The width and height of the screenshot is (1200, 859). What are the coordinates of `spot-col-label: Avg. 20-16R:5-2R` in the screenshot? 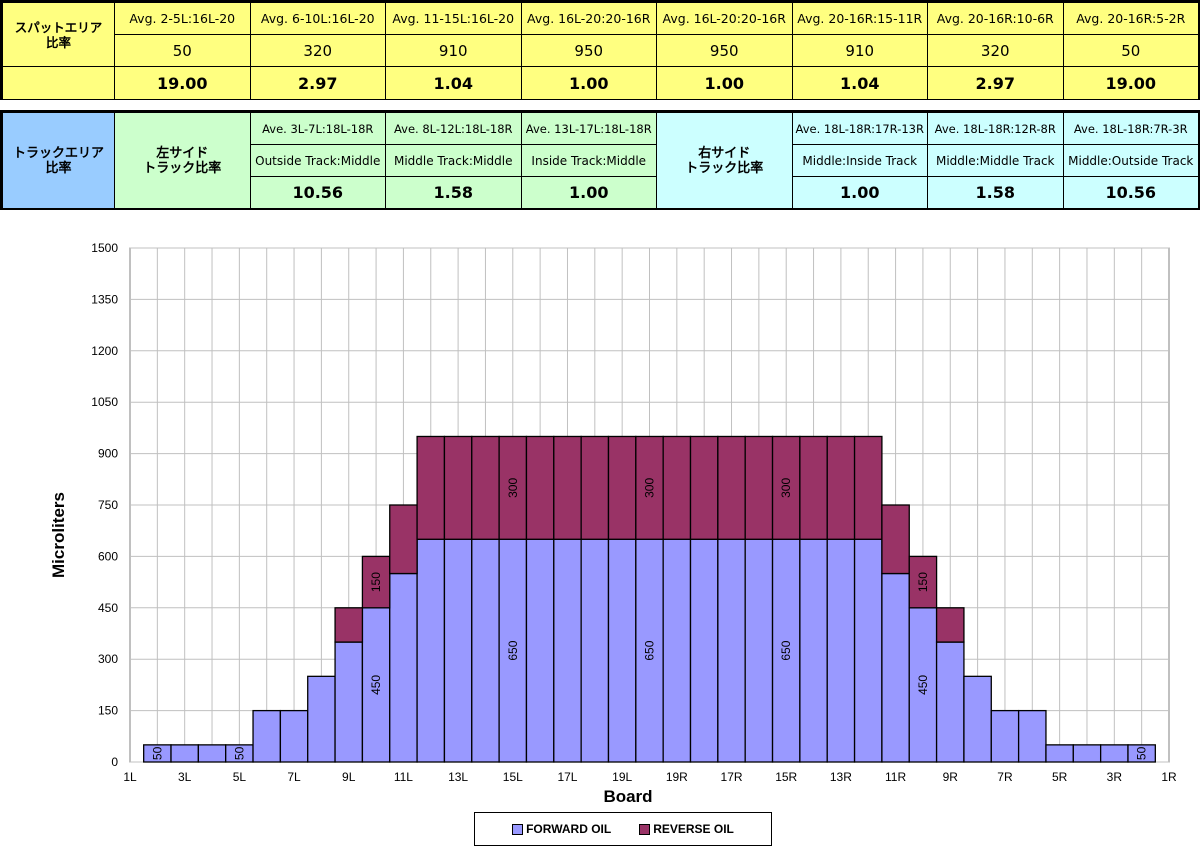 It's located at (1130, 18).